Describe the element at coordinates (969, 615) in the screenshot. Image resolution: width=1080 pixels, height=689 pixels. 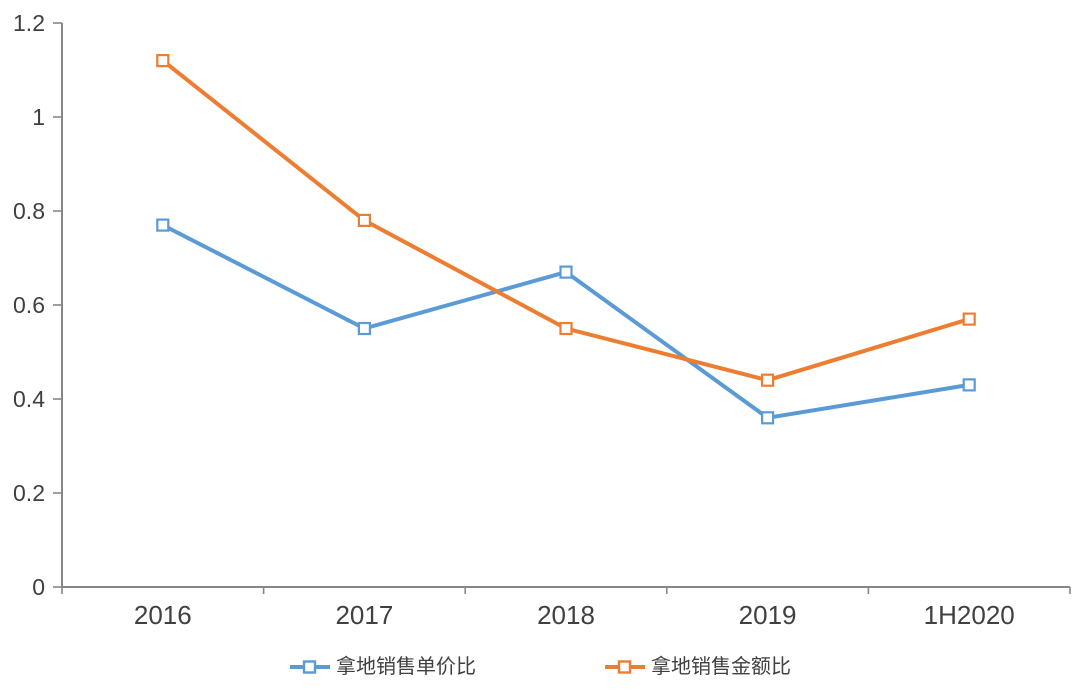
I see `x-axis-tick-label: 1H2020` at that location.